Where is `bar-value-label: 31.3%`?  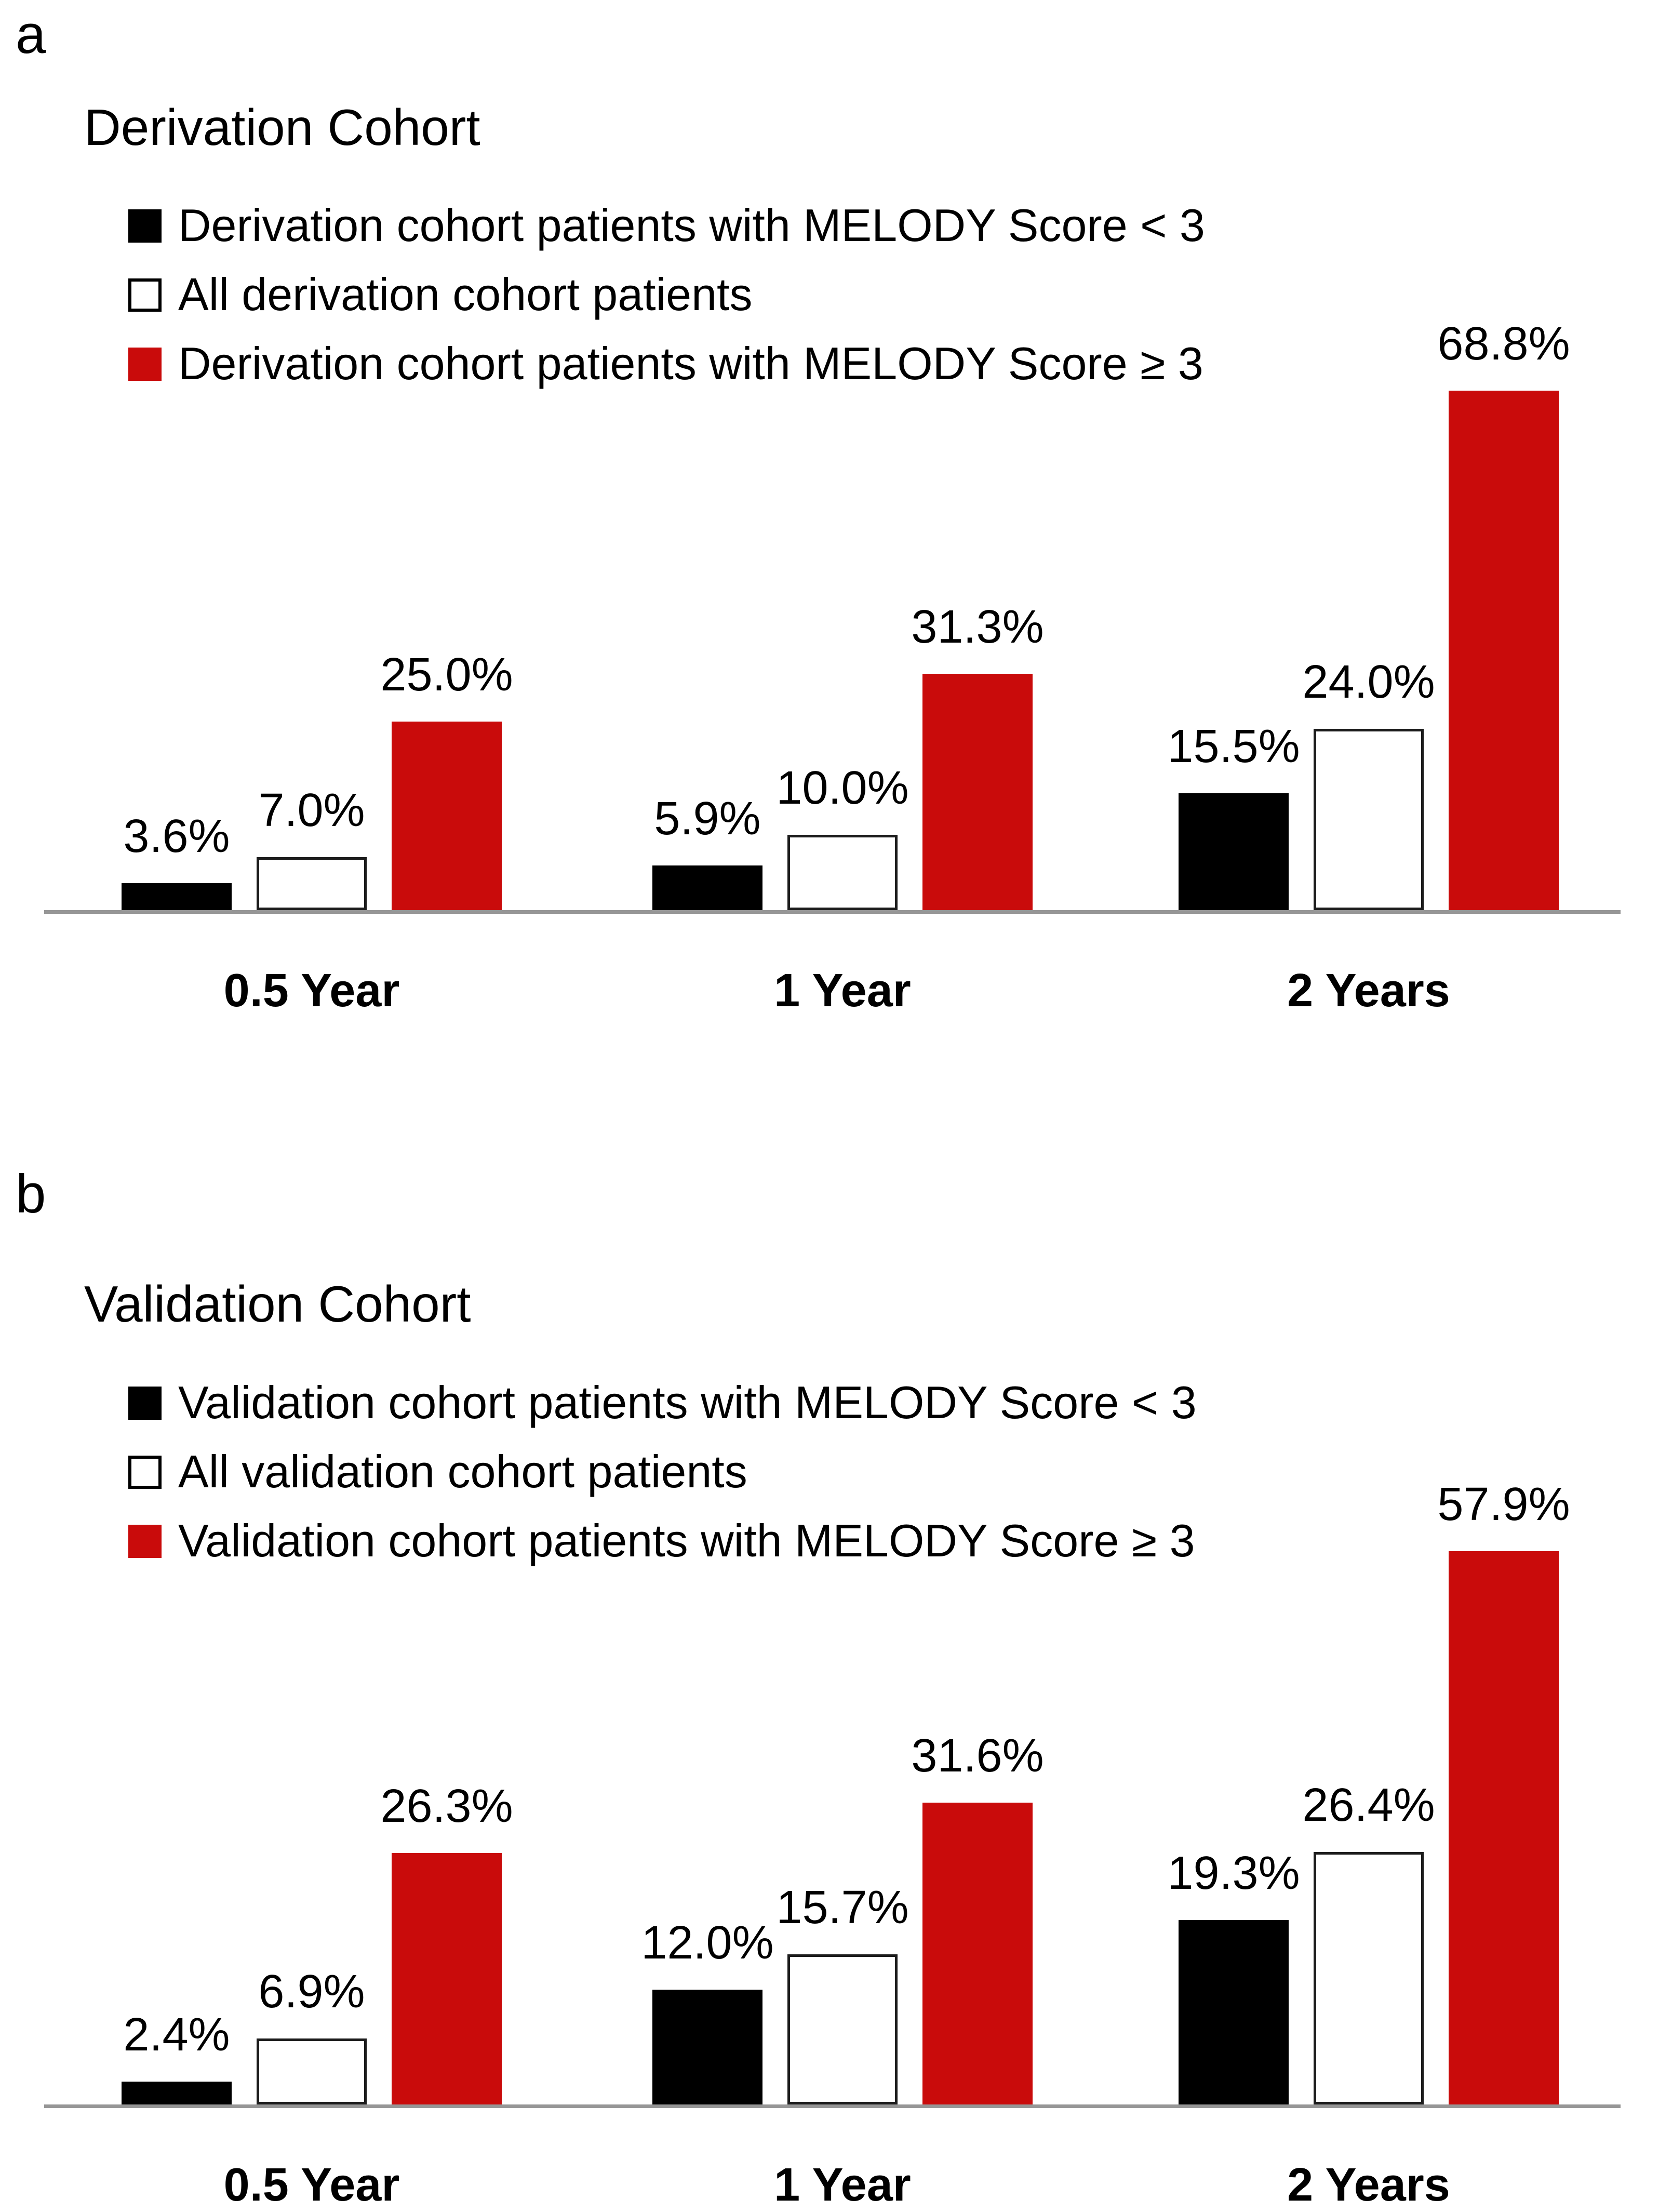
bar-value-label: 31.3% is located at coordinates (977, 627).